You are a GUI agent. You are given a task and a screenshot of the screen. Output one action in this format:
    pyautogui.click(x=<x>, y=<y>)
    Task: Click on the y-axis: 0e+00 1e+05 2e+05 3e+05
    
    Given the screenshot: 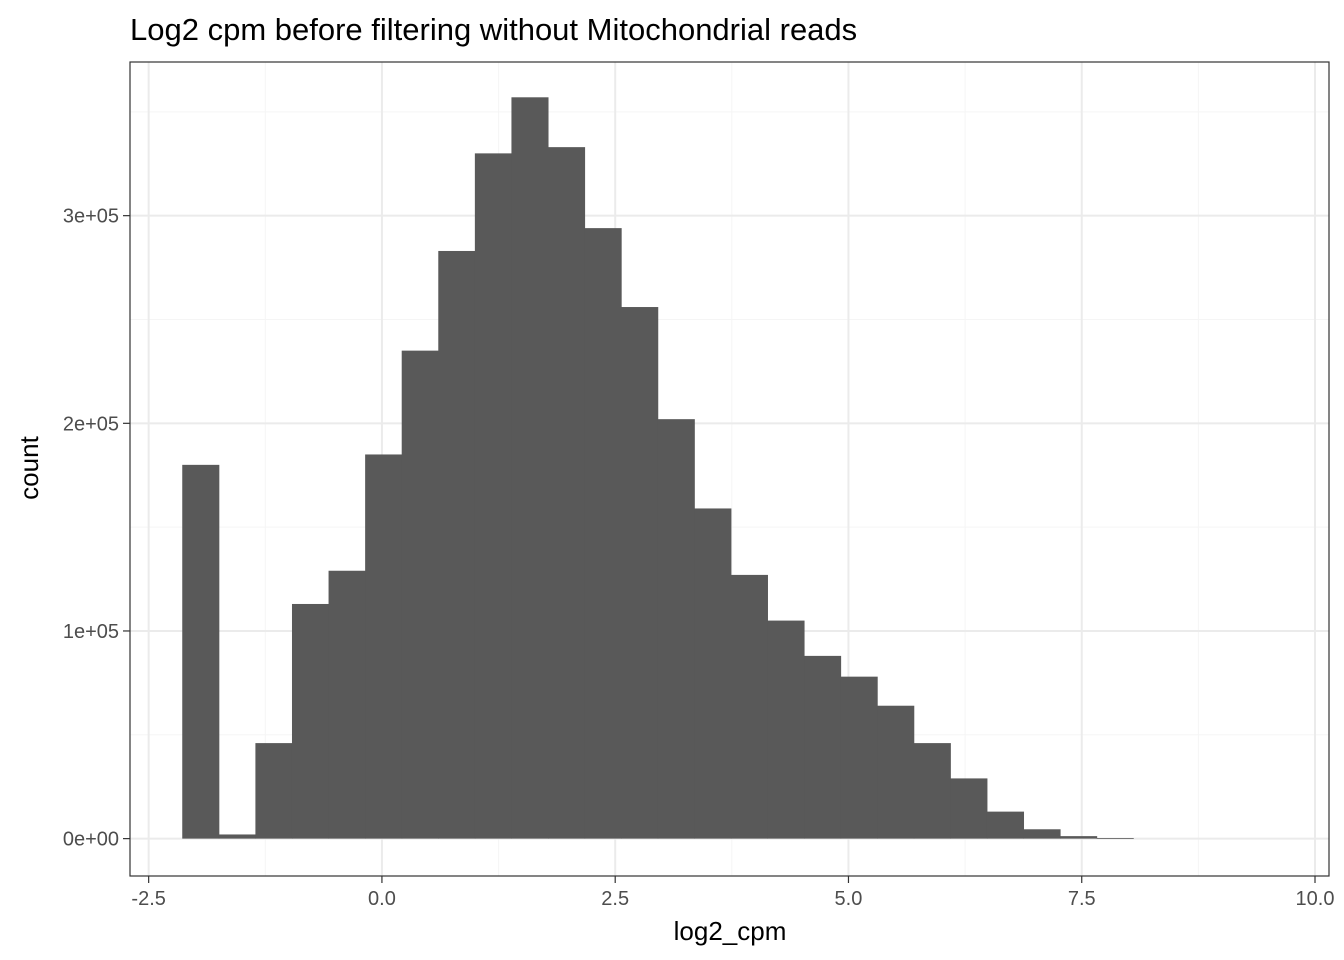 What is the action you would take?
    pyautogui.click(x=96, y=528)
    